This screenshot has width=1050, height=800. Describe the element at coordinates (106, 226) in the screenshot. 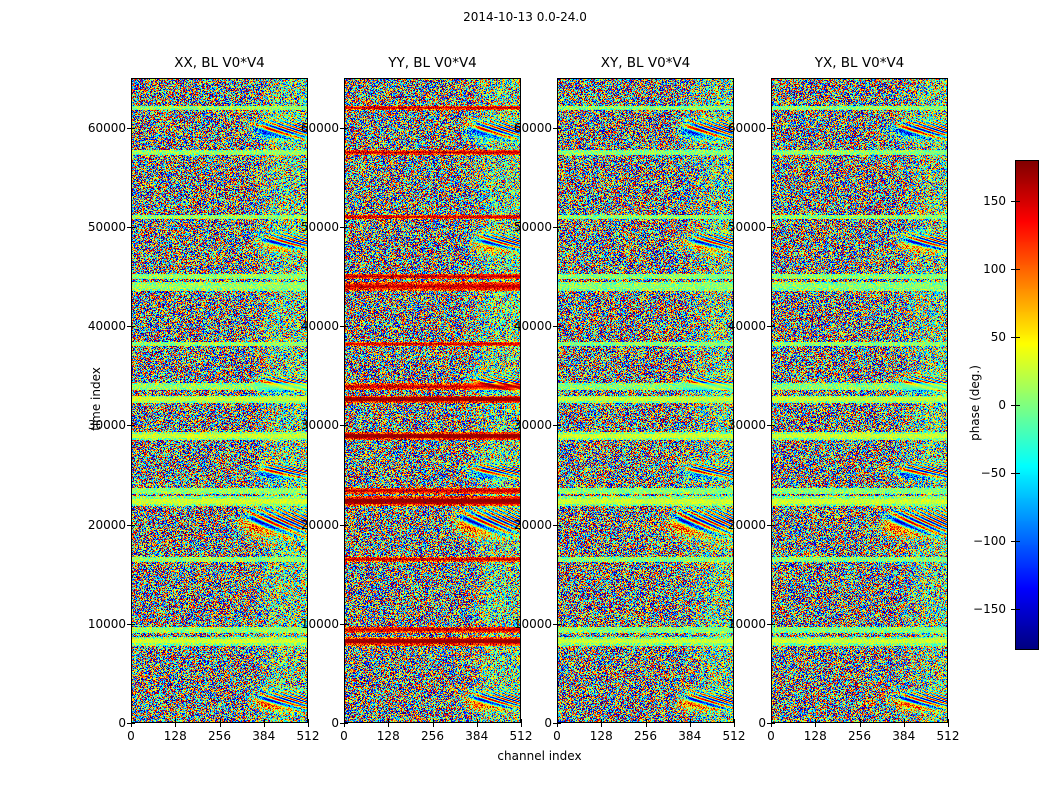

I see `y-tick-label: 50000` at that location.